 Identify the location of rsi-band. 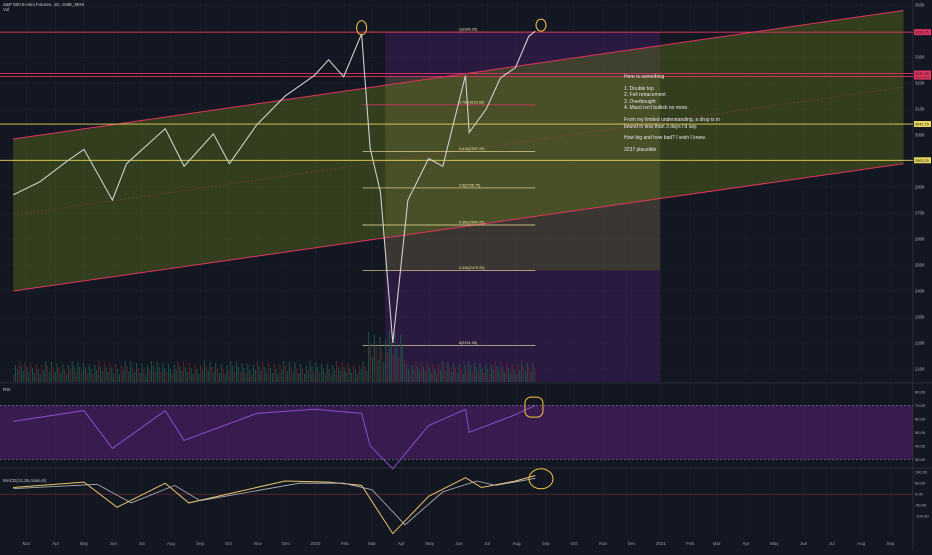
(456, 432).